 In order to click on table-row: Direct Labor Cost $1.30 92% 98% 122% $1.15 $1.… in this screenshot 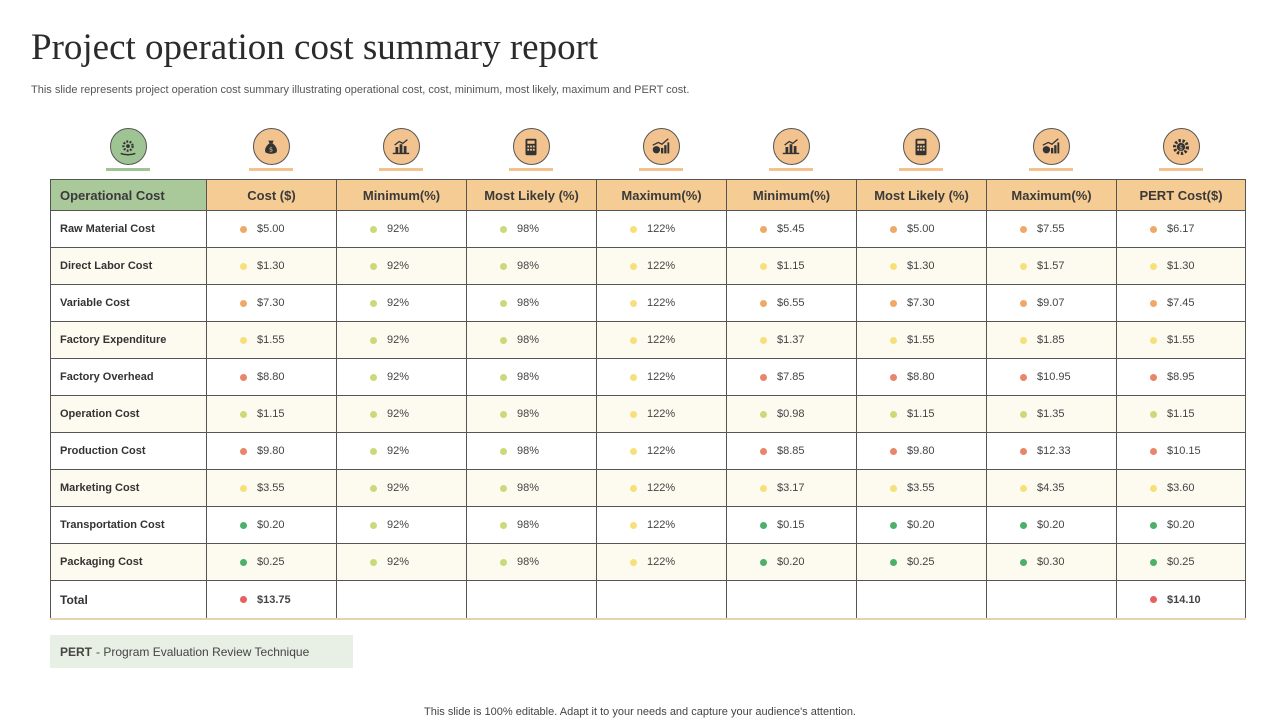, I will do `click(648, 266)`.